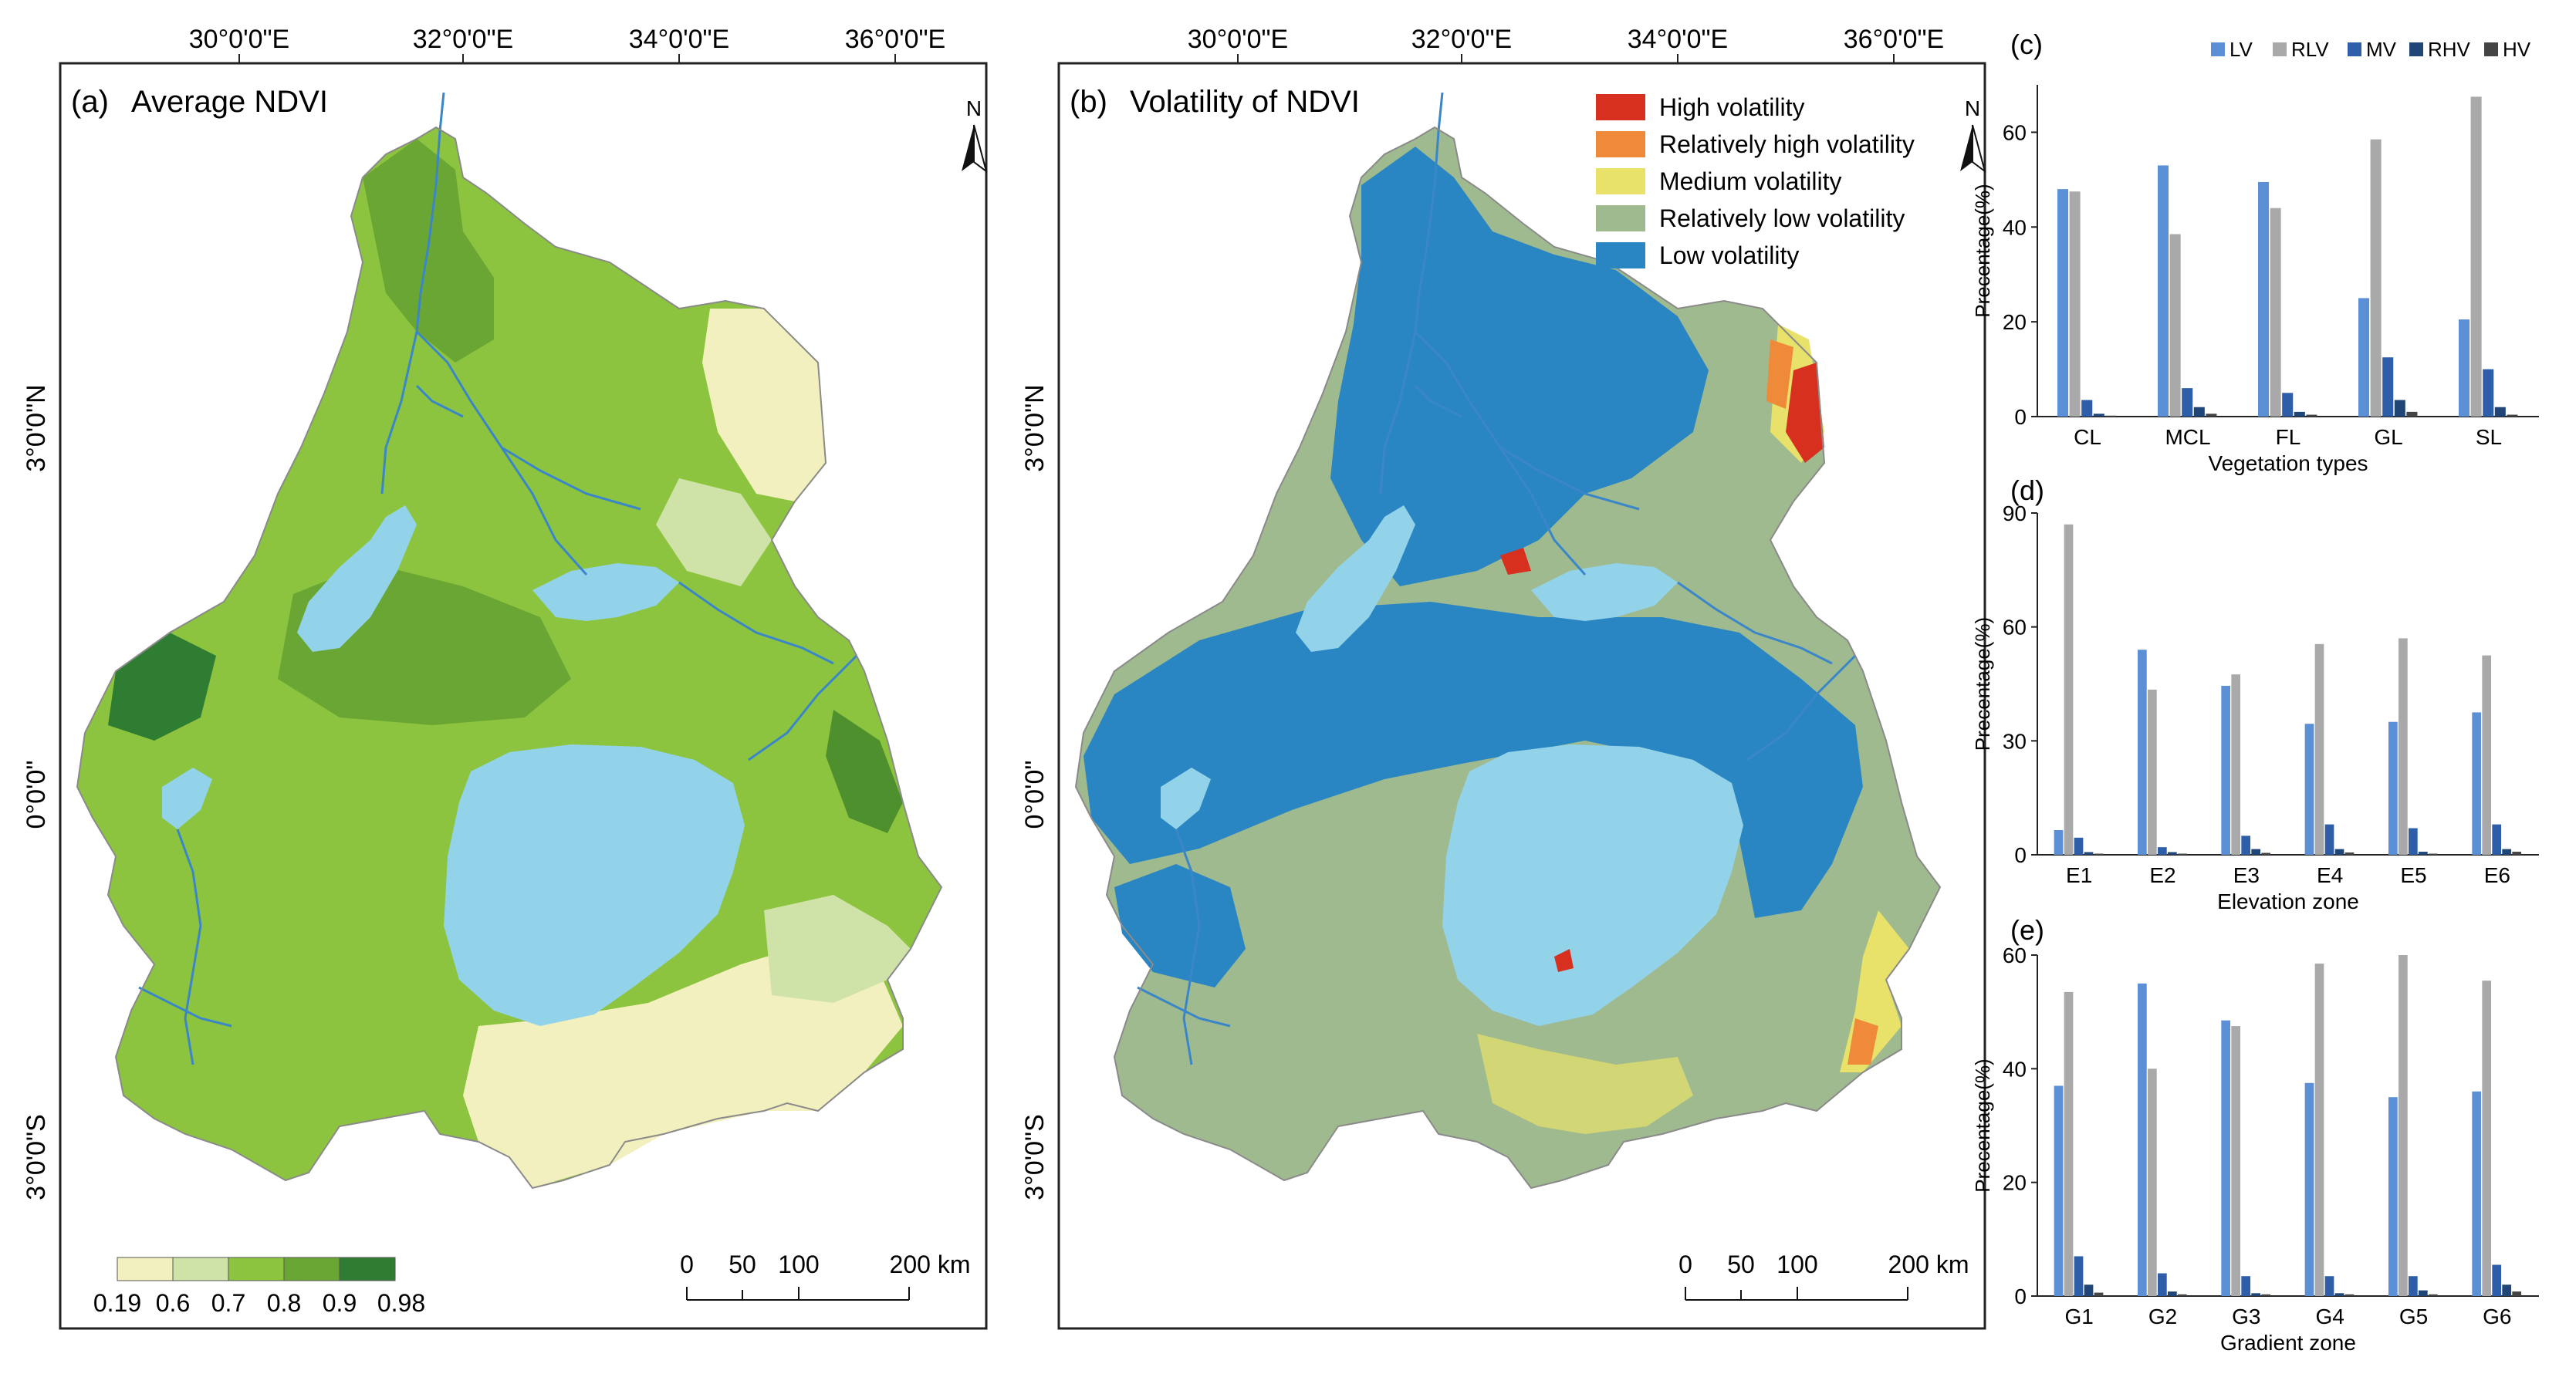  Describe the element at coordinates (1779, 374) in the screenshot. I see `relatively-high-volatility-zone-east` at that location.